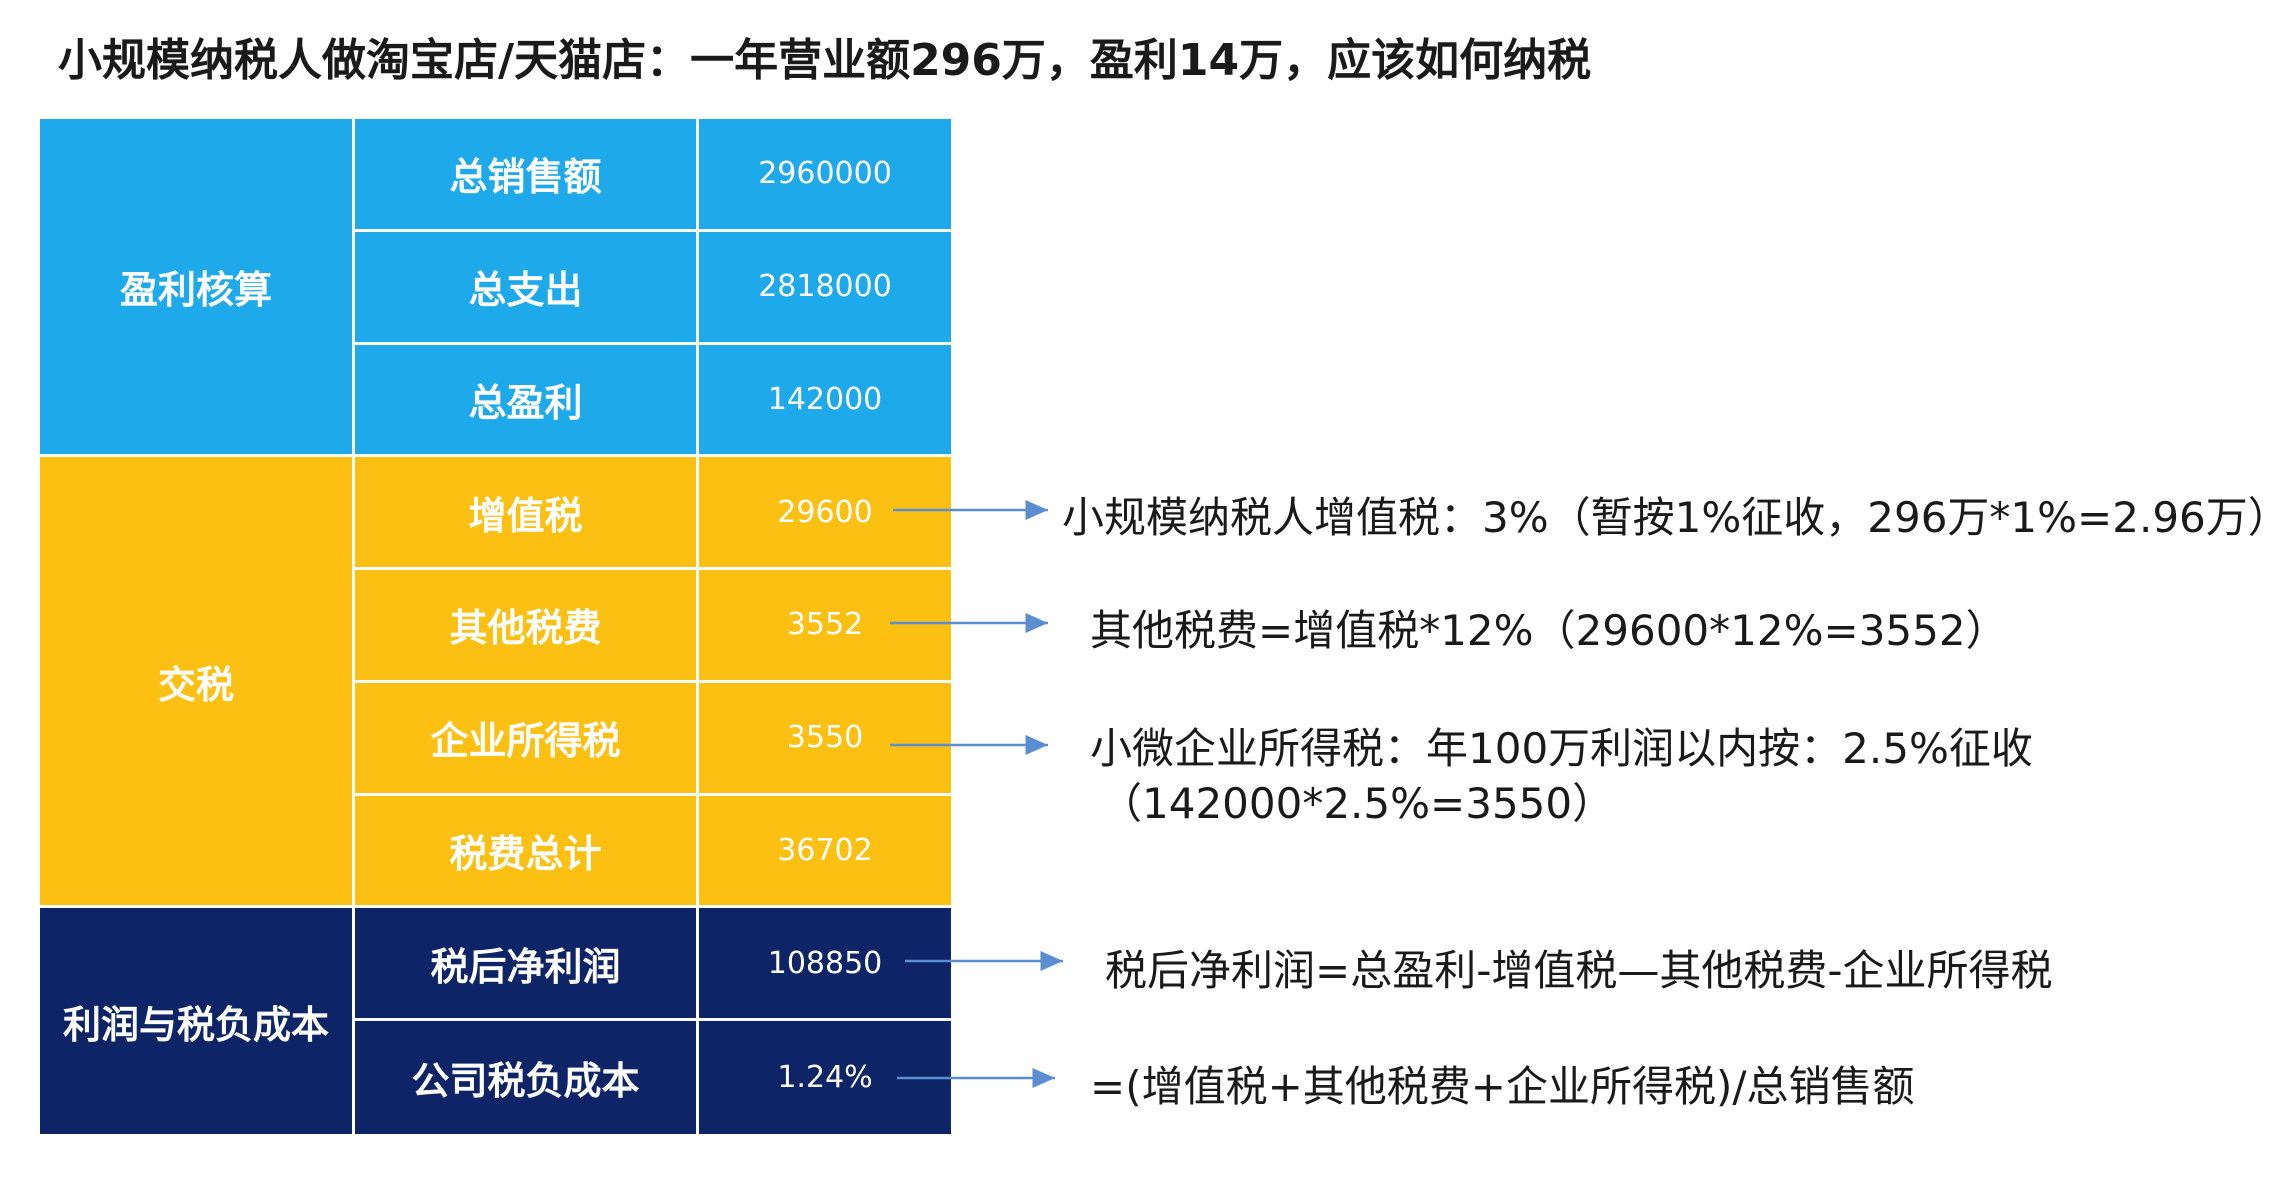 This screenshot has height=1201, width=2271. Describe the element at coordinates (825, 60) in the screenshot. I see `page-title: 小规模纳税人做淘宝店/天猫店：一年营业额296万，盈利14万，应该如何纳税` at that location.